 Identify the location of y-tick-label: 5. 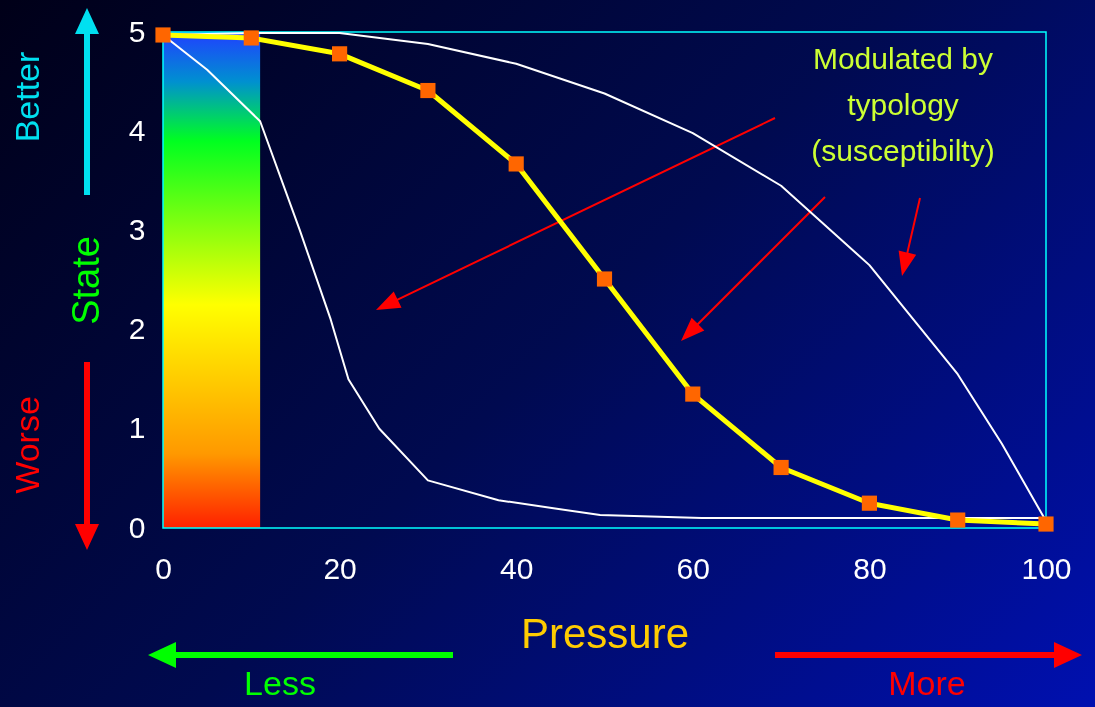
(137, 31).